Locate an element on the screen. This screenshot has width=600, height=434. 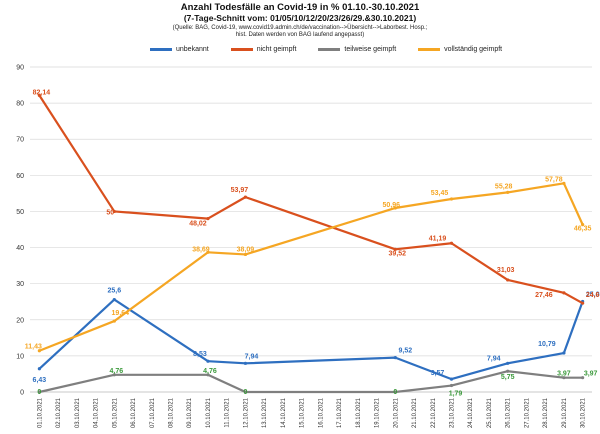
y-tick-label: 80 is located at coordinates (20, 104).